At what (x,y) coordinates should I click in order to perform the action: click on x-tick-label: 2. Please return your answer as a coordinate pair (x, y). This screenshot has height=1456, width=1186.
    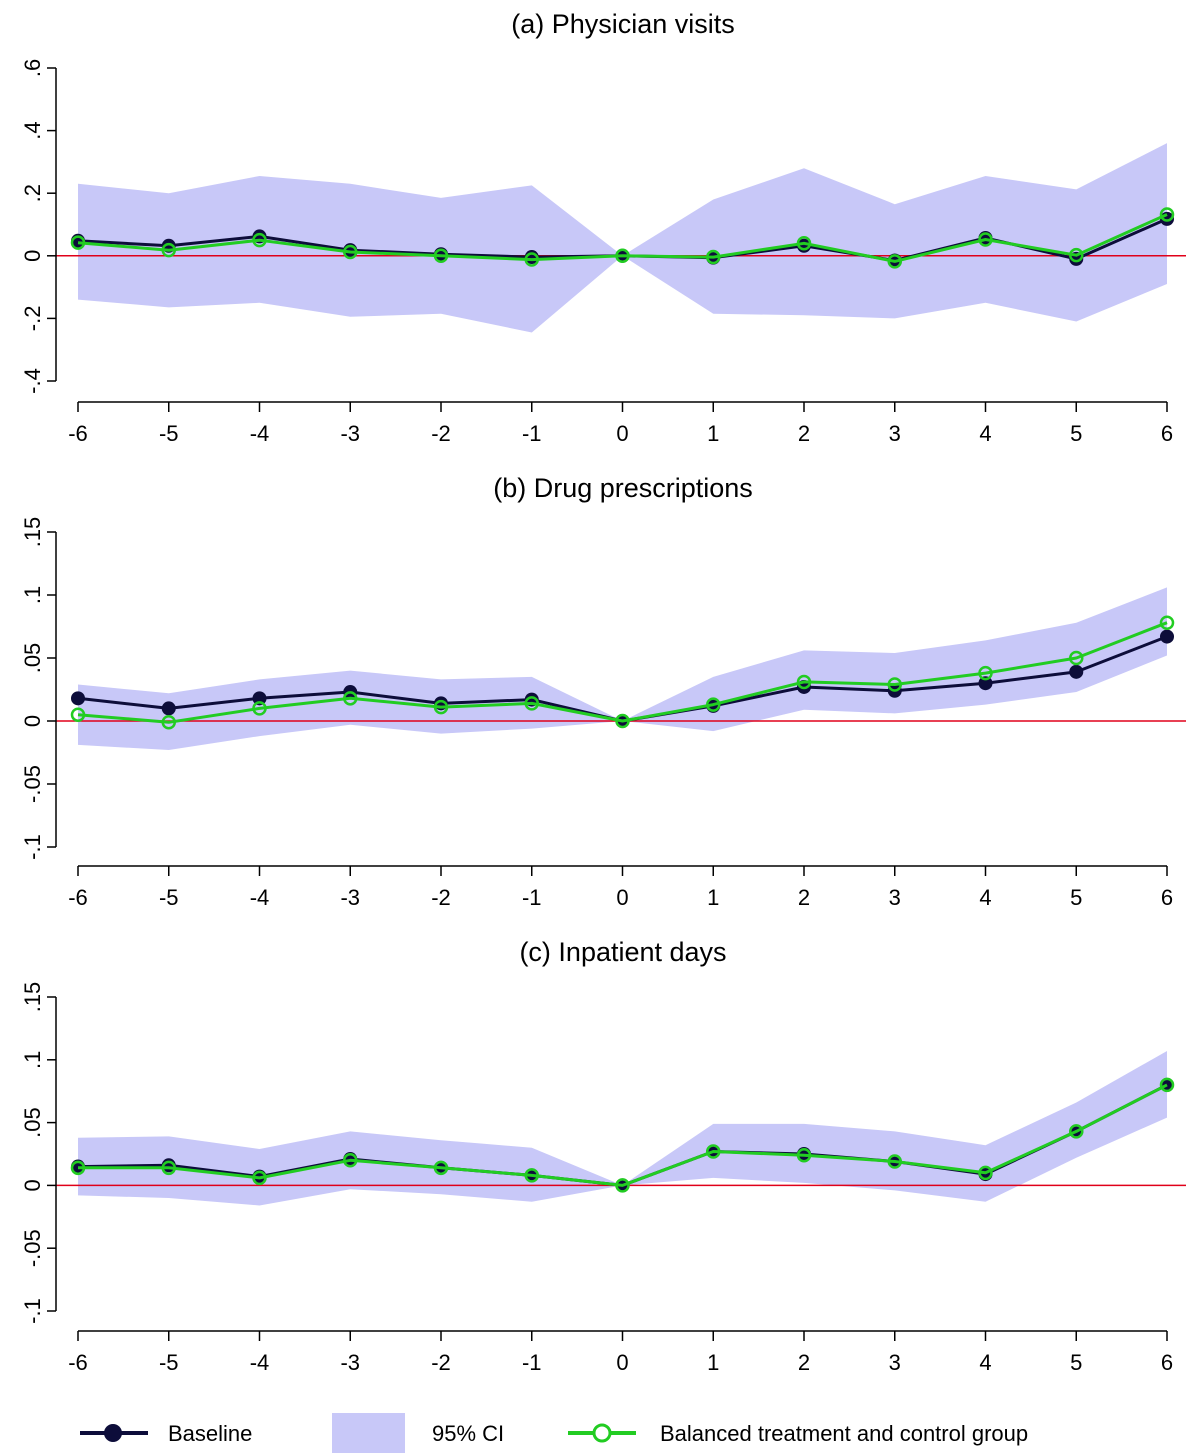
    Looking at the image, I should click on (804, 897).